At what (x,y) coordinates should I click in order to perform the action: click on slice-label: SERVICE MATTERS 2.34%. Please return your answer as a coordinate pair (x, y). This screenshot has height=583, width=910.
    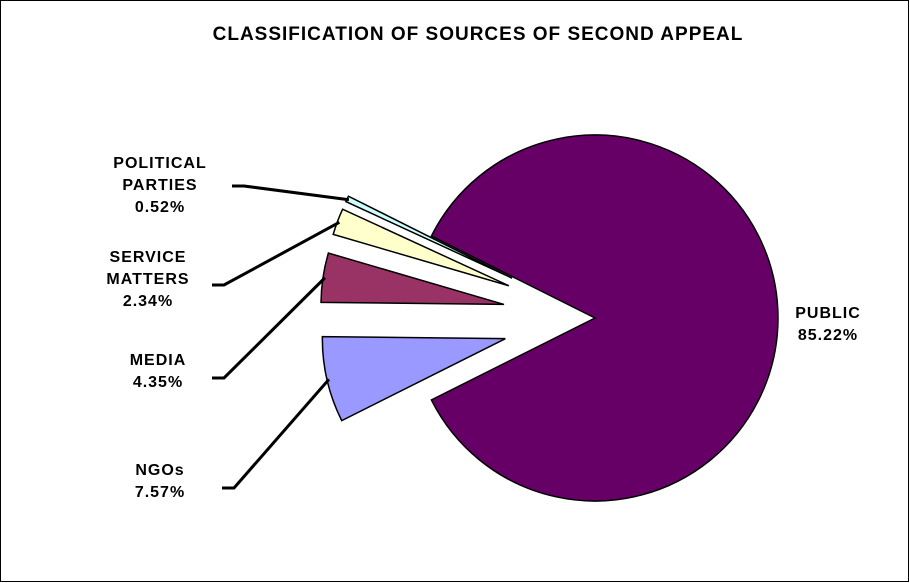
    Looking at the image, I should click on (148, 280).